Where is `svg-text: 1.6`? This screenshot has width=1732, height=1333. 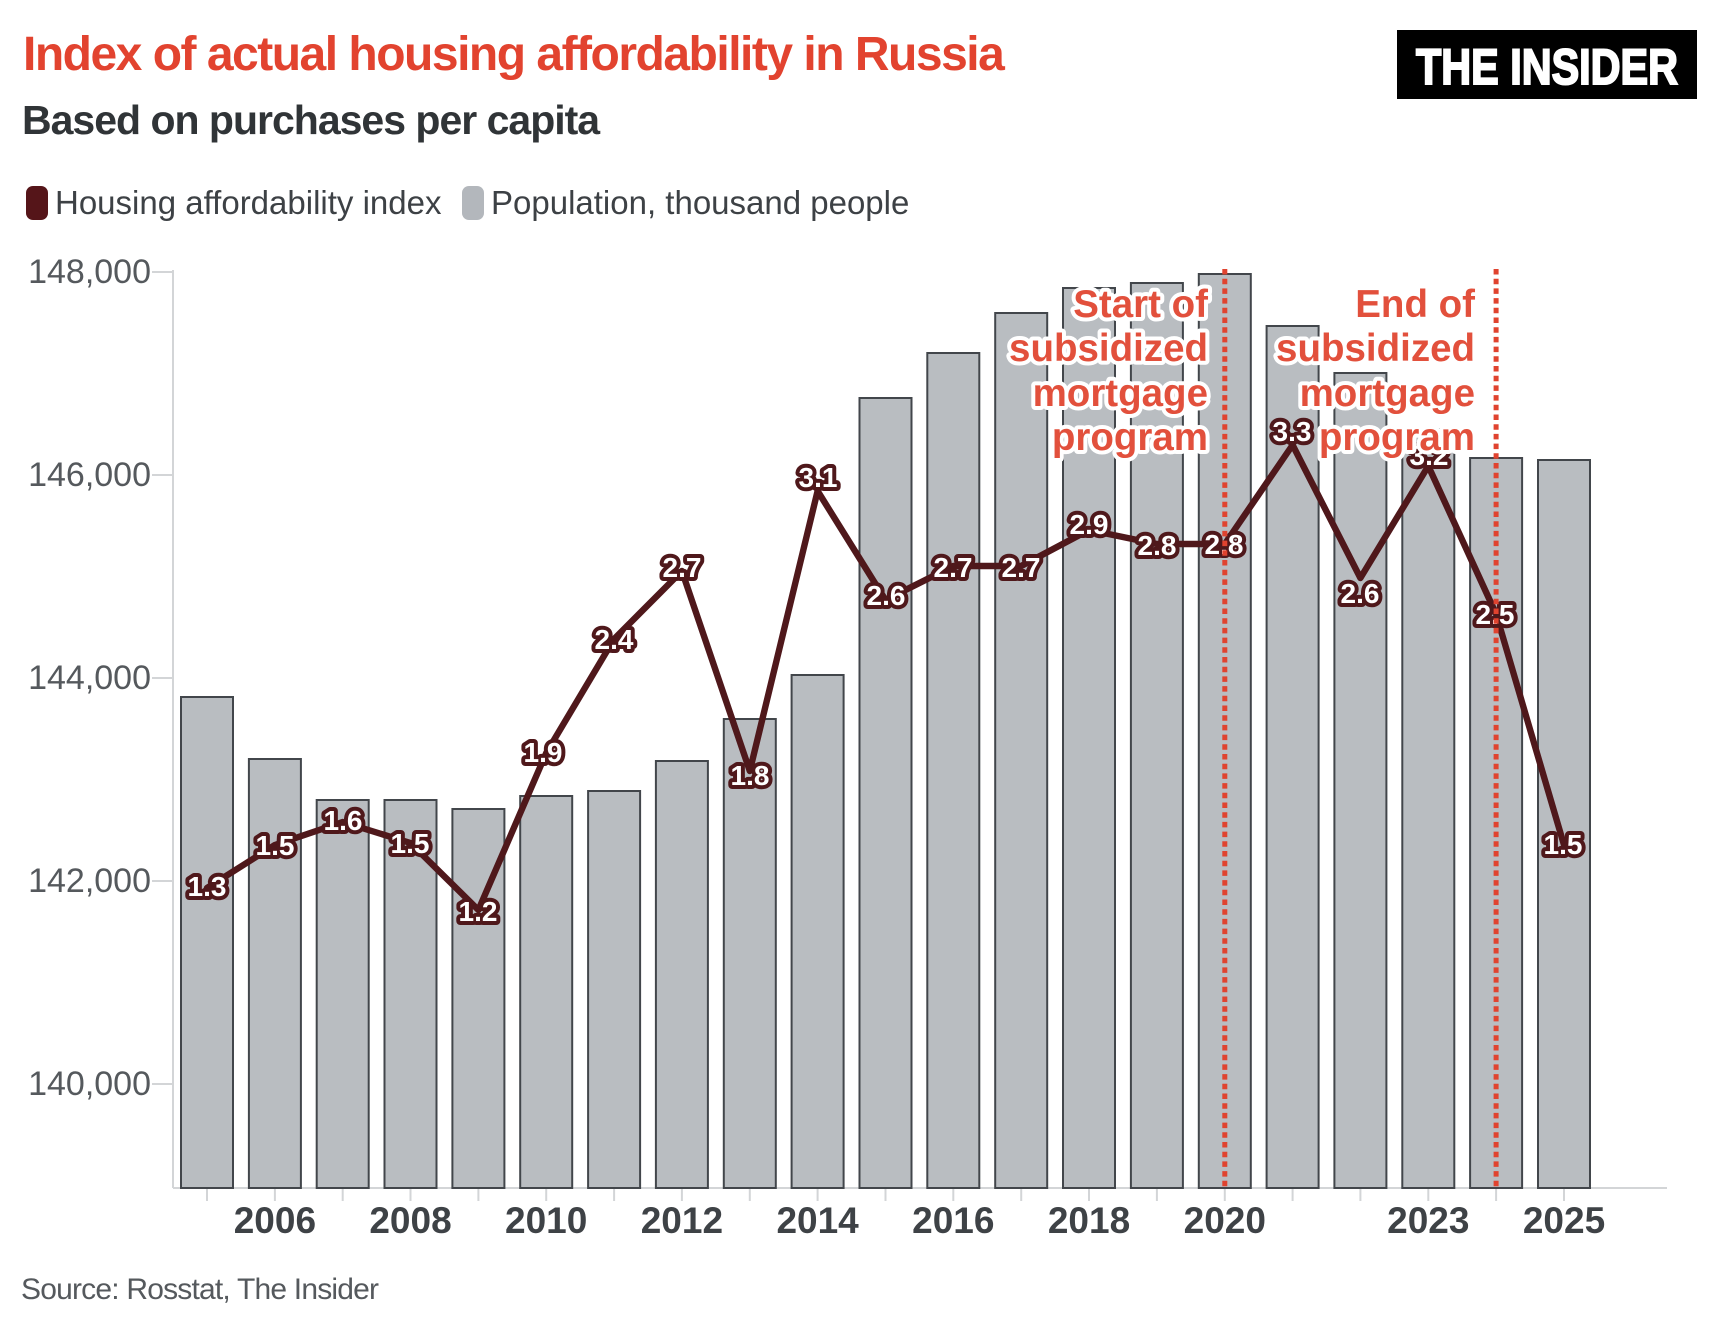
svg-text: 1.6 is located at coordinates (343, 820).